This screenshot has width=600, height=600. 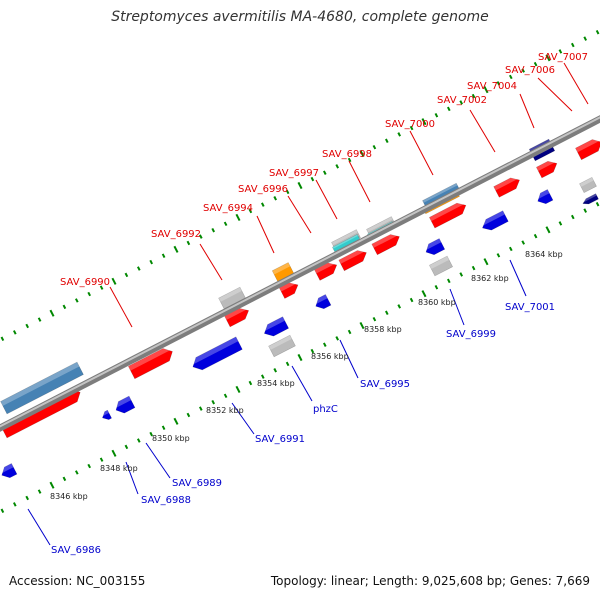 I want to click on gene-label-bottom: SAV_6989, so click(x=197, y=483).